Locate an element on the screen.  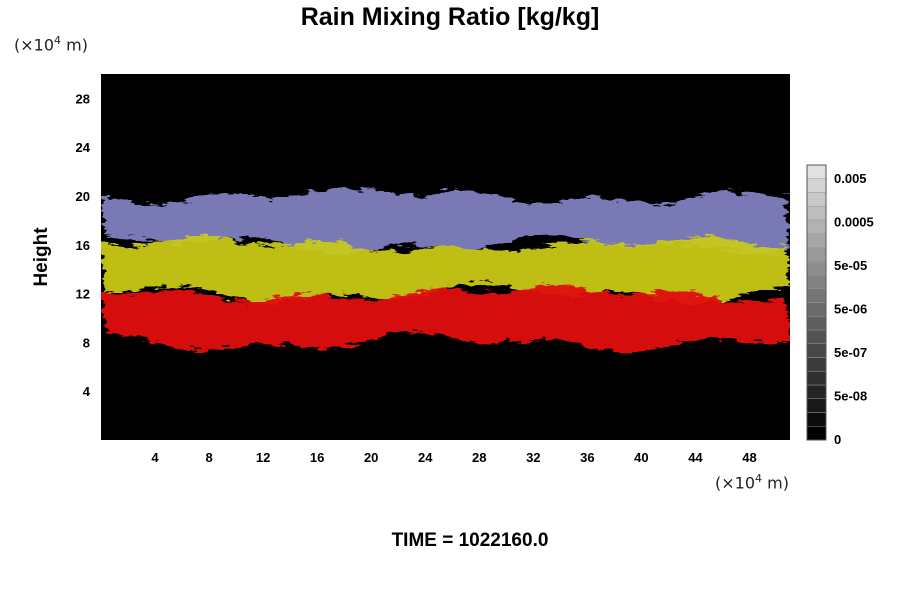
x-tick-label: 4 is located at coordinates (155, 457).